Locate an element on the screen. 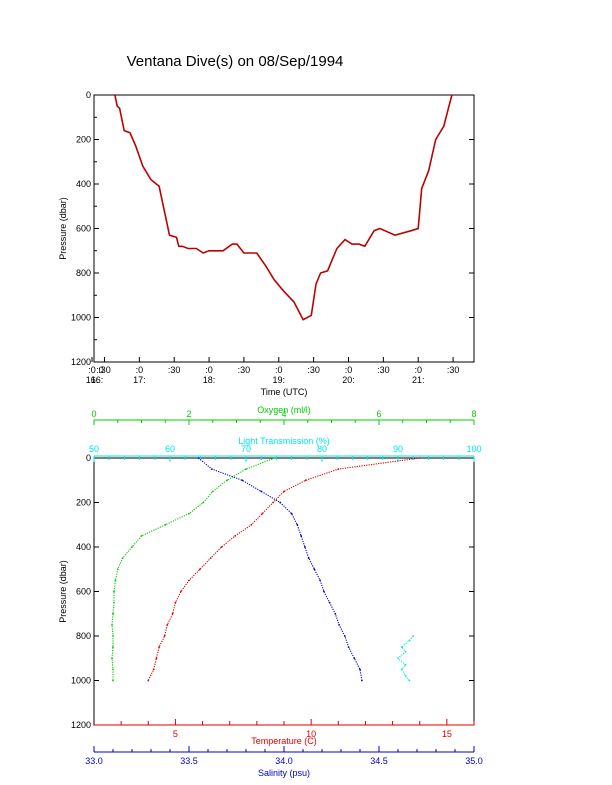 The height and width of the screenshot is (785, 612). temperature-tick-label: 5 is located at coordinates (175, 734).